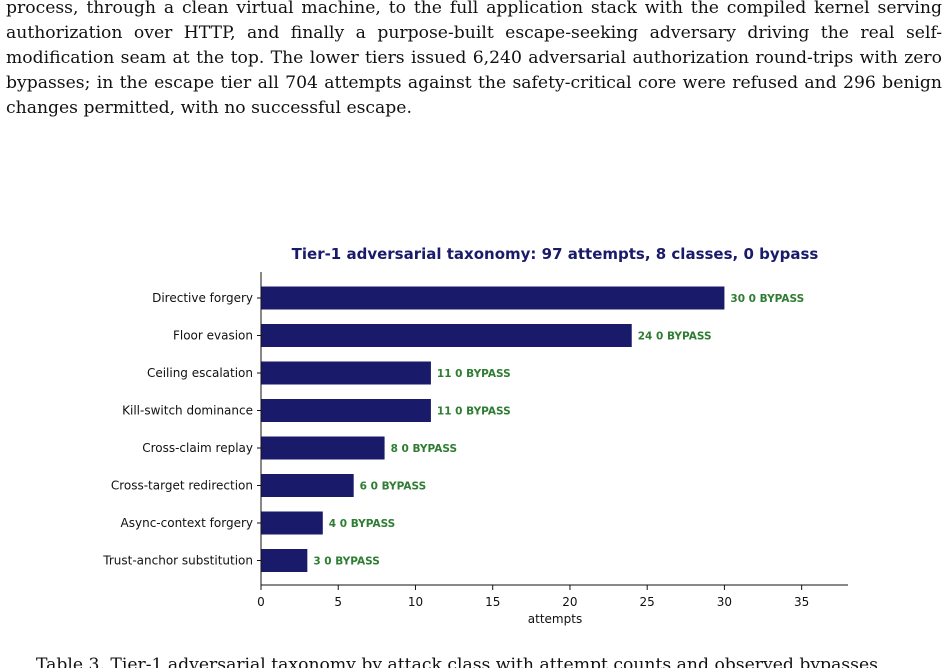  Describe the element at coordinates (801, 602) in the screenshot. I see `x-tick-label-7: 35` at that location.